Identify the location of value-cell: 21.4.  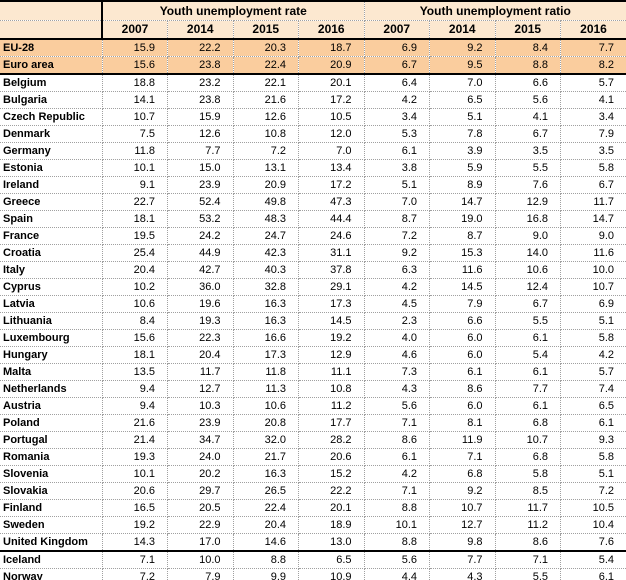
(135, 440).